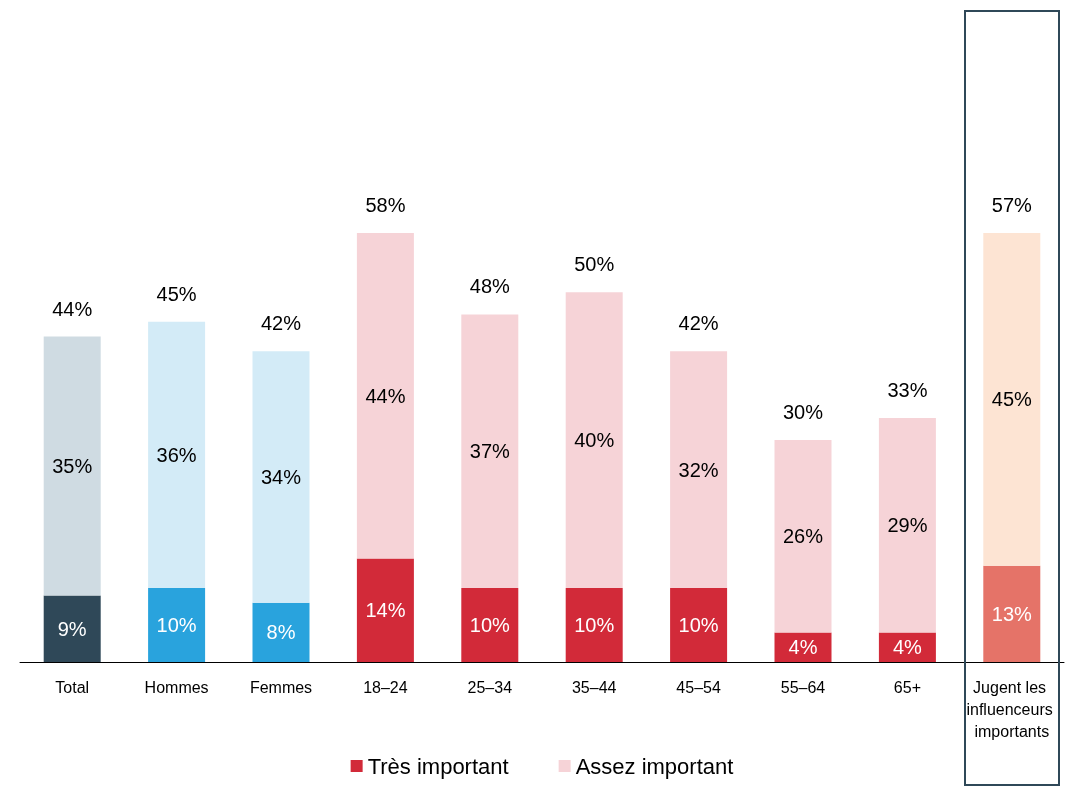 Image resolution: width=1084 pixels, height=792 pixels. Describe the element at coordinates (1012, 709) in the screenshot. I see `x-tick-label: Jugent les influenceurs importants` at that location.